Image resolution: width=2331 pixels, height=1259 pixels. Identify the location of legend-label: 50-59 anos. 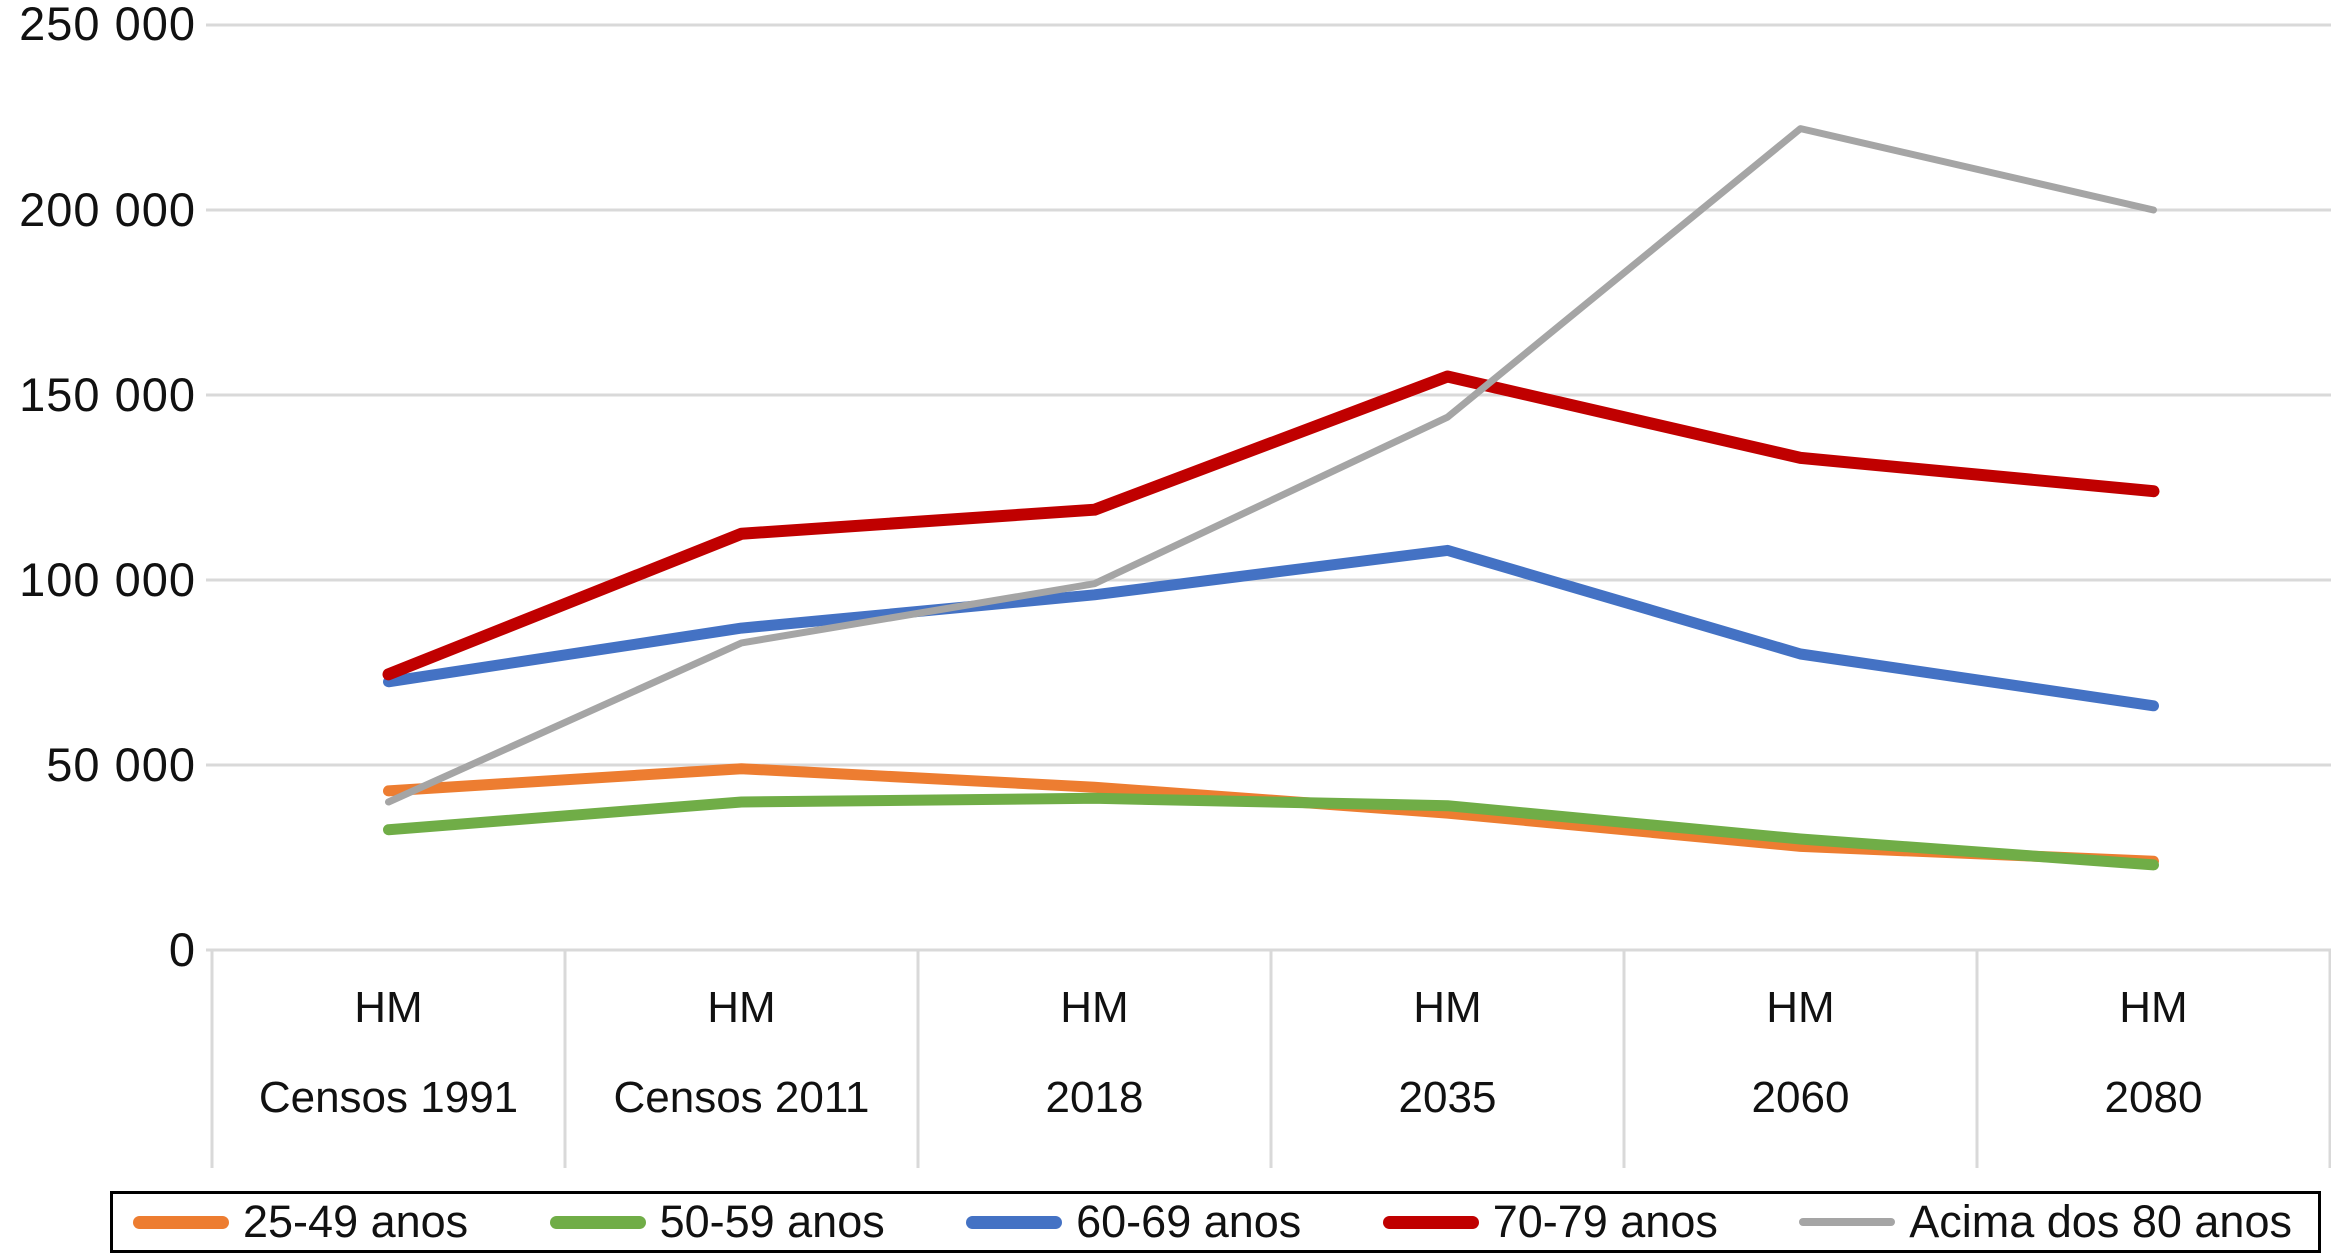
(772, 1221).